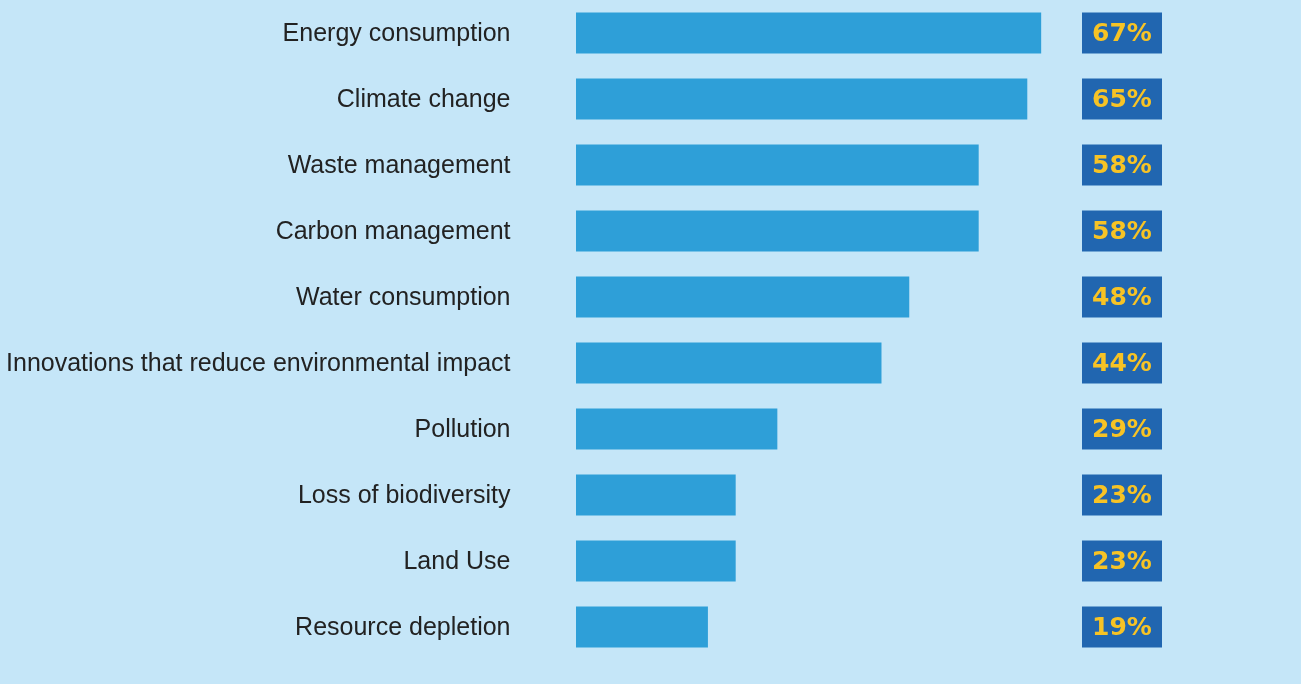 This screenshot has width=1301, height=684. I want to click on data-label: 67%, so click(1122, 32).